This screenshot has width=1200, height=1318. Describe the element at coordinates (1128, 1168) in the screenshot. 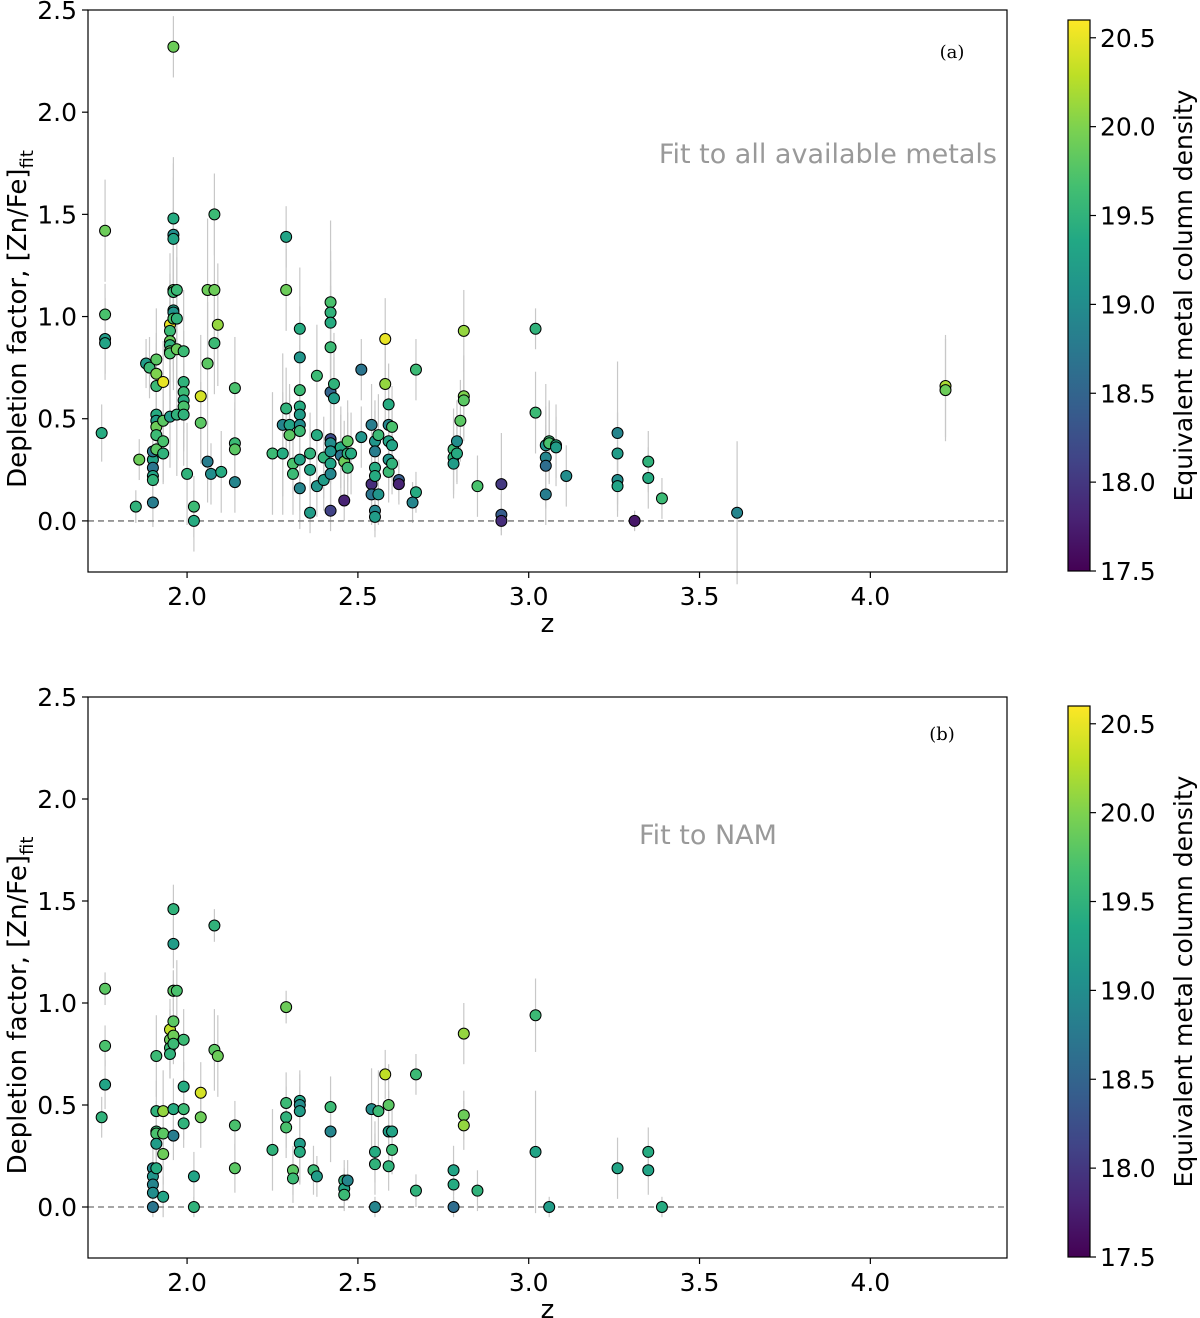

I see `colorbar-tick-label: 18.0` at that location.